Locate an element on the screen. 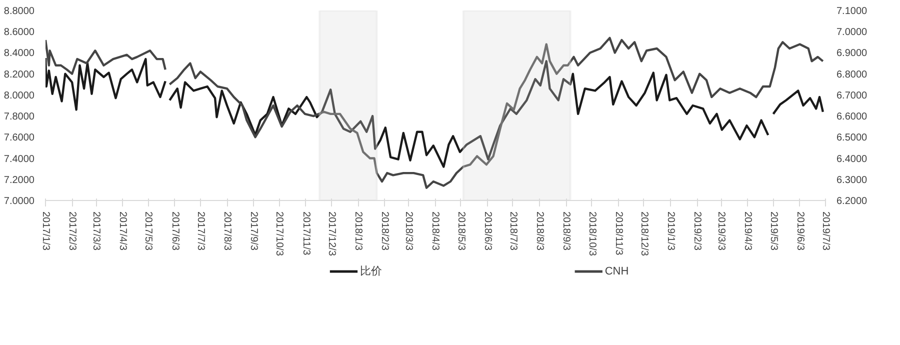 The height and width of the screenshot is (345, 900). y2-tick-label: 6.8000 is located at coordinates (852, 74).